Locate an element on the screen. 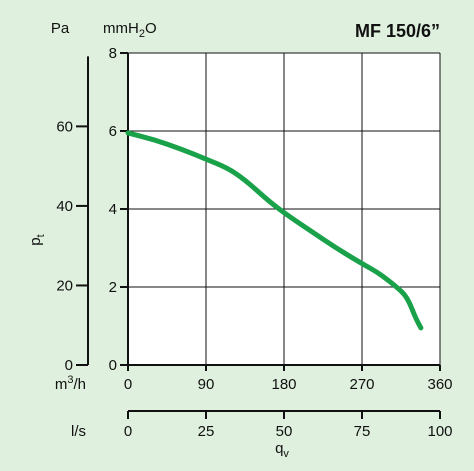  m3h-tick-label: 360 is located at coordinates (439, 384).